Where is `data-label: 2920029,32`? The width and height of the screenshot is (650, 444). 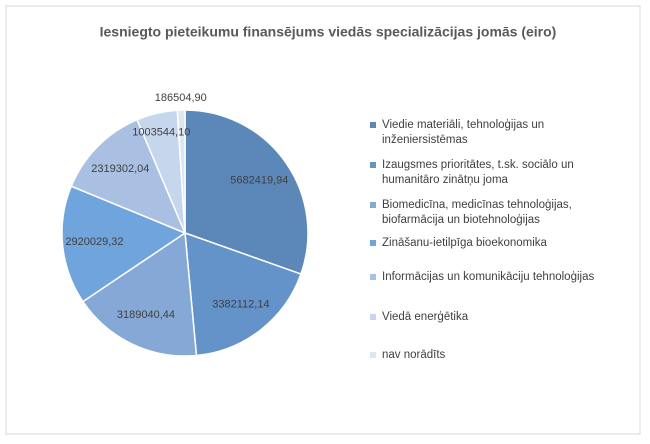 data-label: 2920029,32 is located at coordinates (94, 242).